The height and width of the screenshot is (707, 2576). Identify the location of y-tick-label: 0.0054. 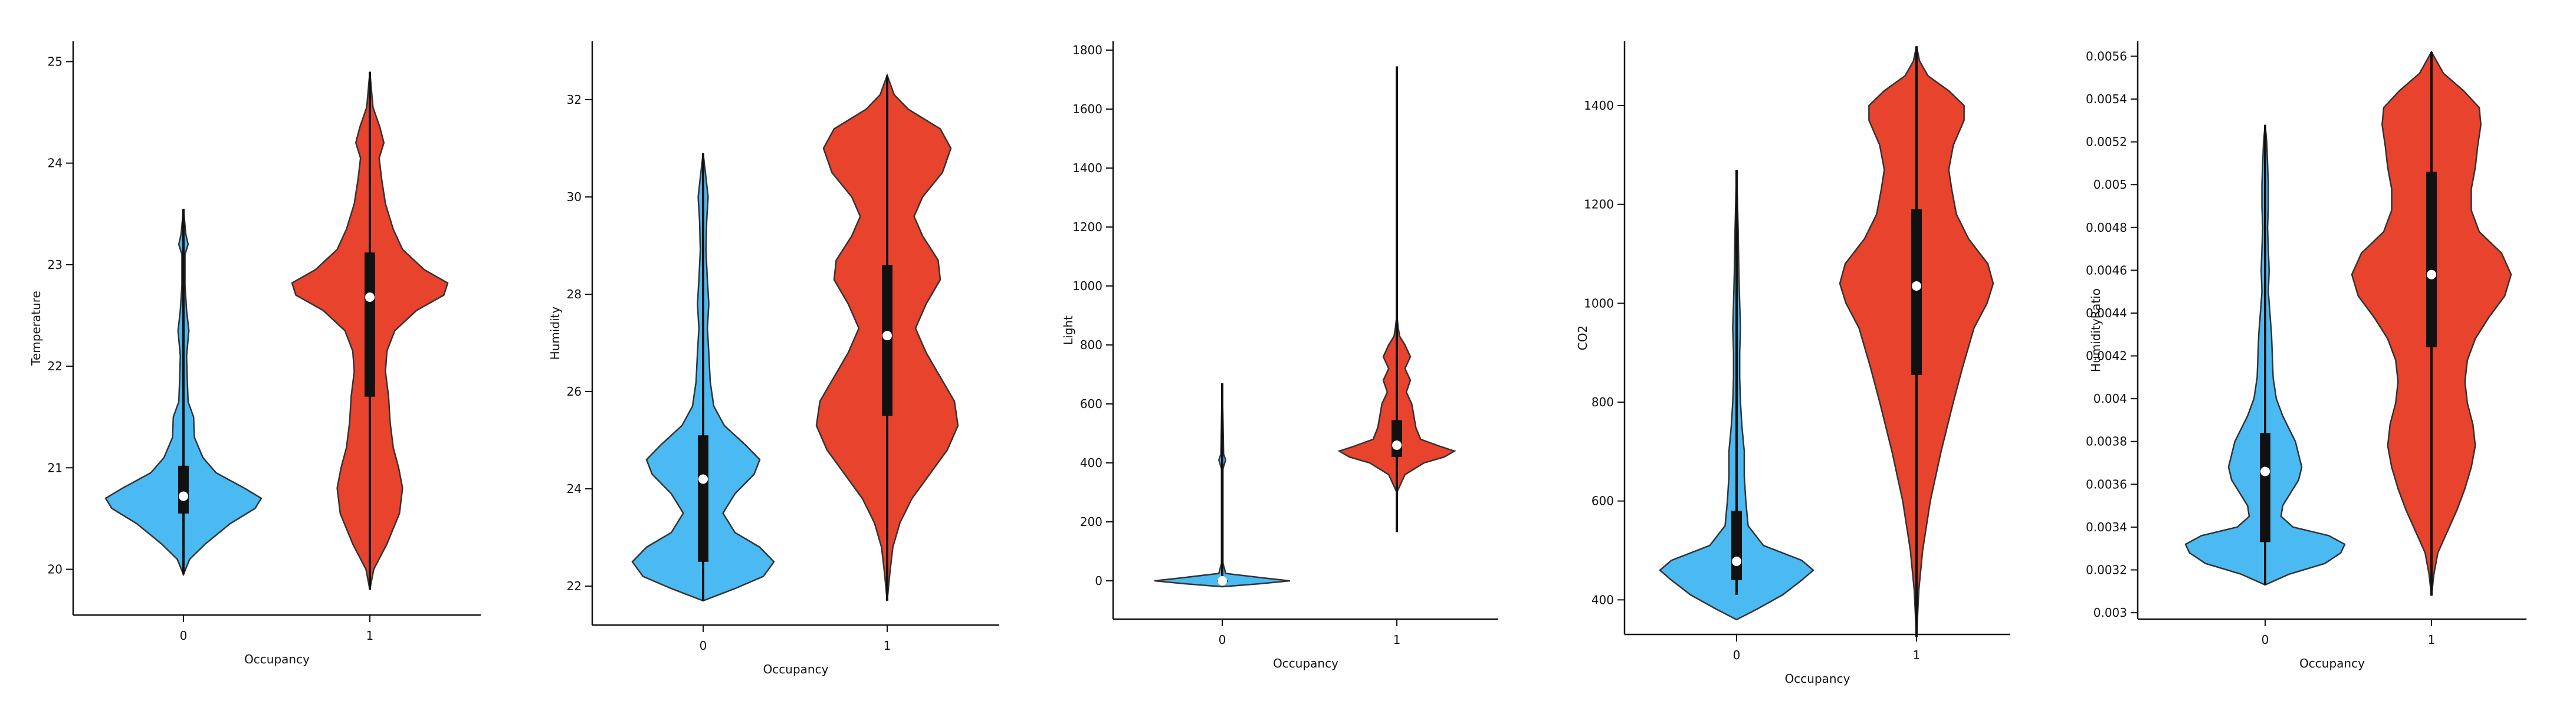
(2106, 99).